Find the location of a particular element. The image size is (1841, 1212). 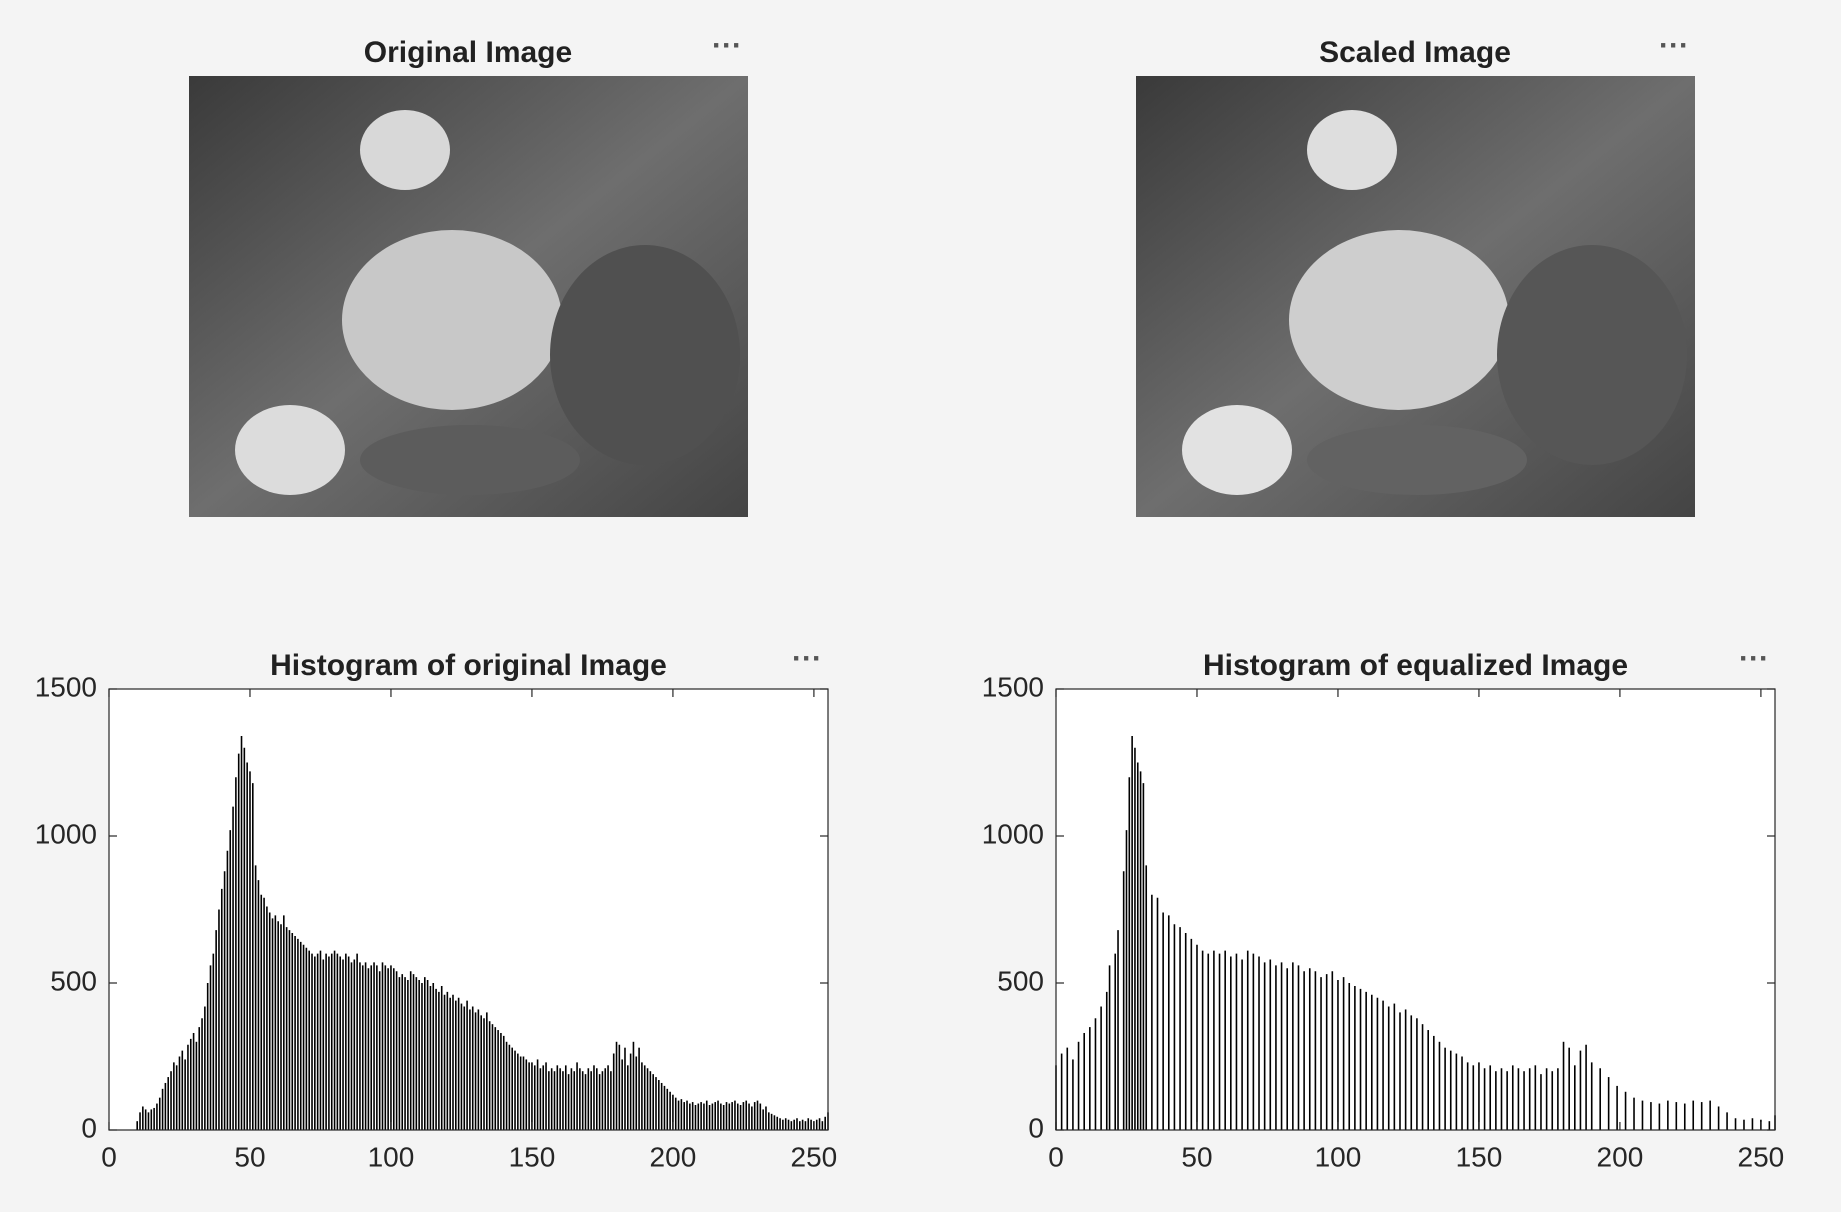

chart-title: Histogram of original Image is located at coordinates (468, 665).